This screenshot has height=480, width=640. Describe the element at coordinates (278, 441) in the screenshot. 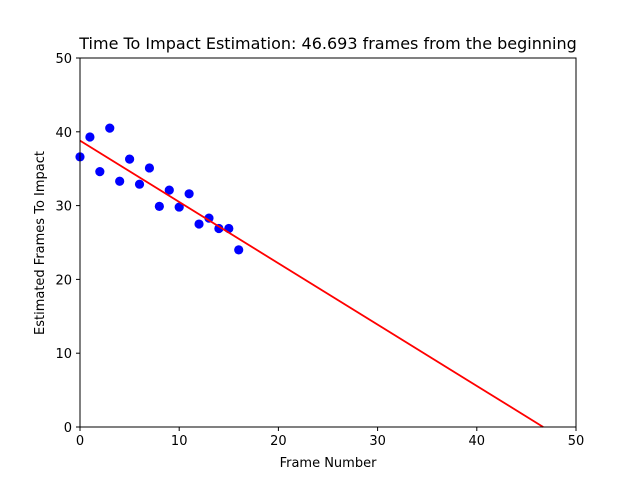

I see `x-tick-label-2: 20` at that location.